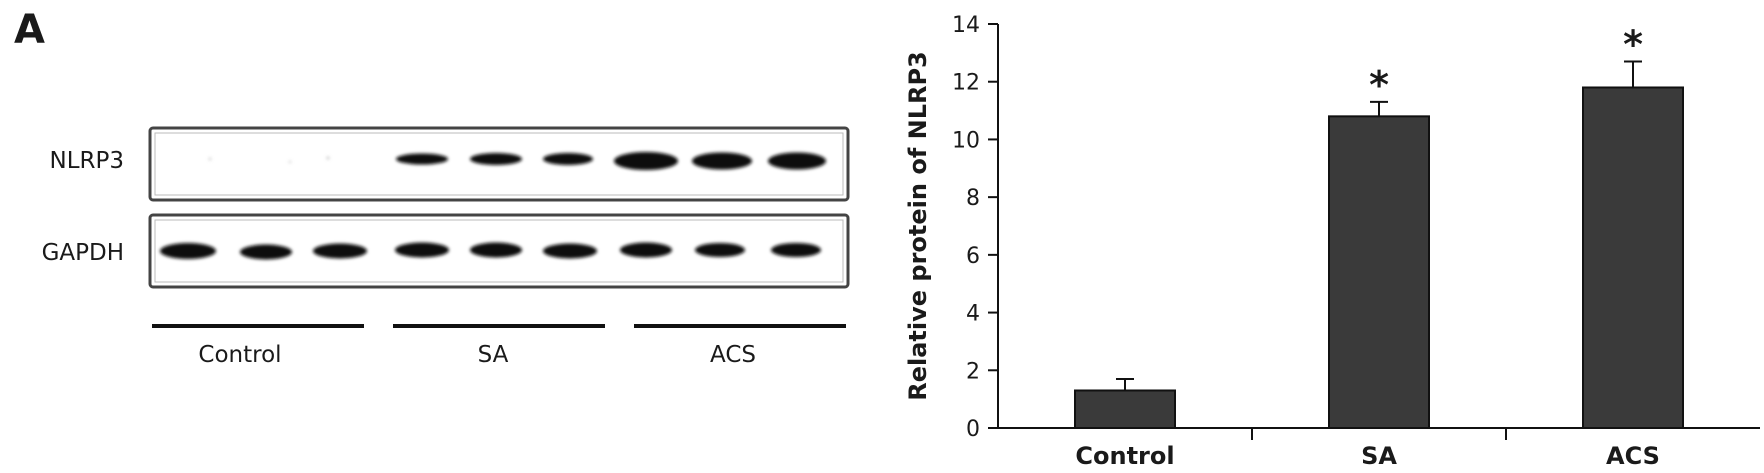 Image resolution: width=1764 pixels, height=473 pixels. What do you see at coordinates (86, 161) in the screenshot?
I see `blot-row-label-nlrp3: NLRP3` at bounding box center [86, 161].